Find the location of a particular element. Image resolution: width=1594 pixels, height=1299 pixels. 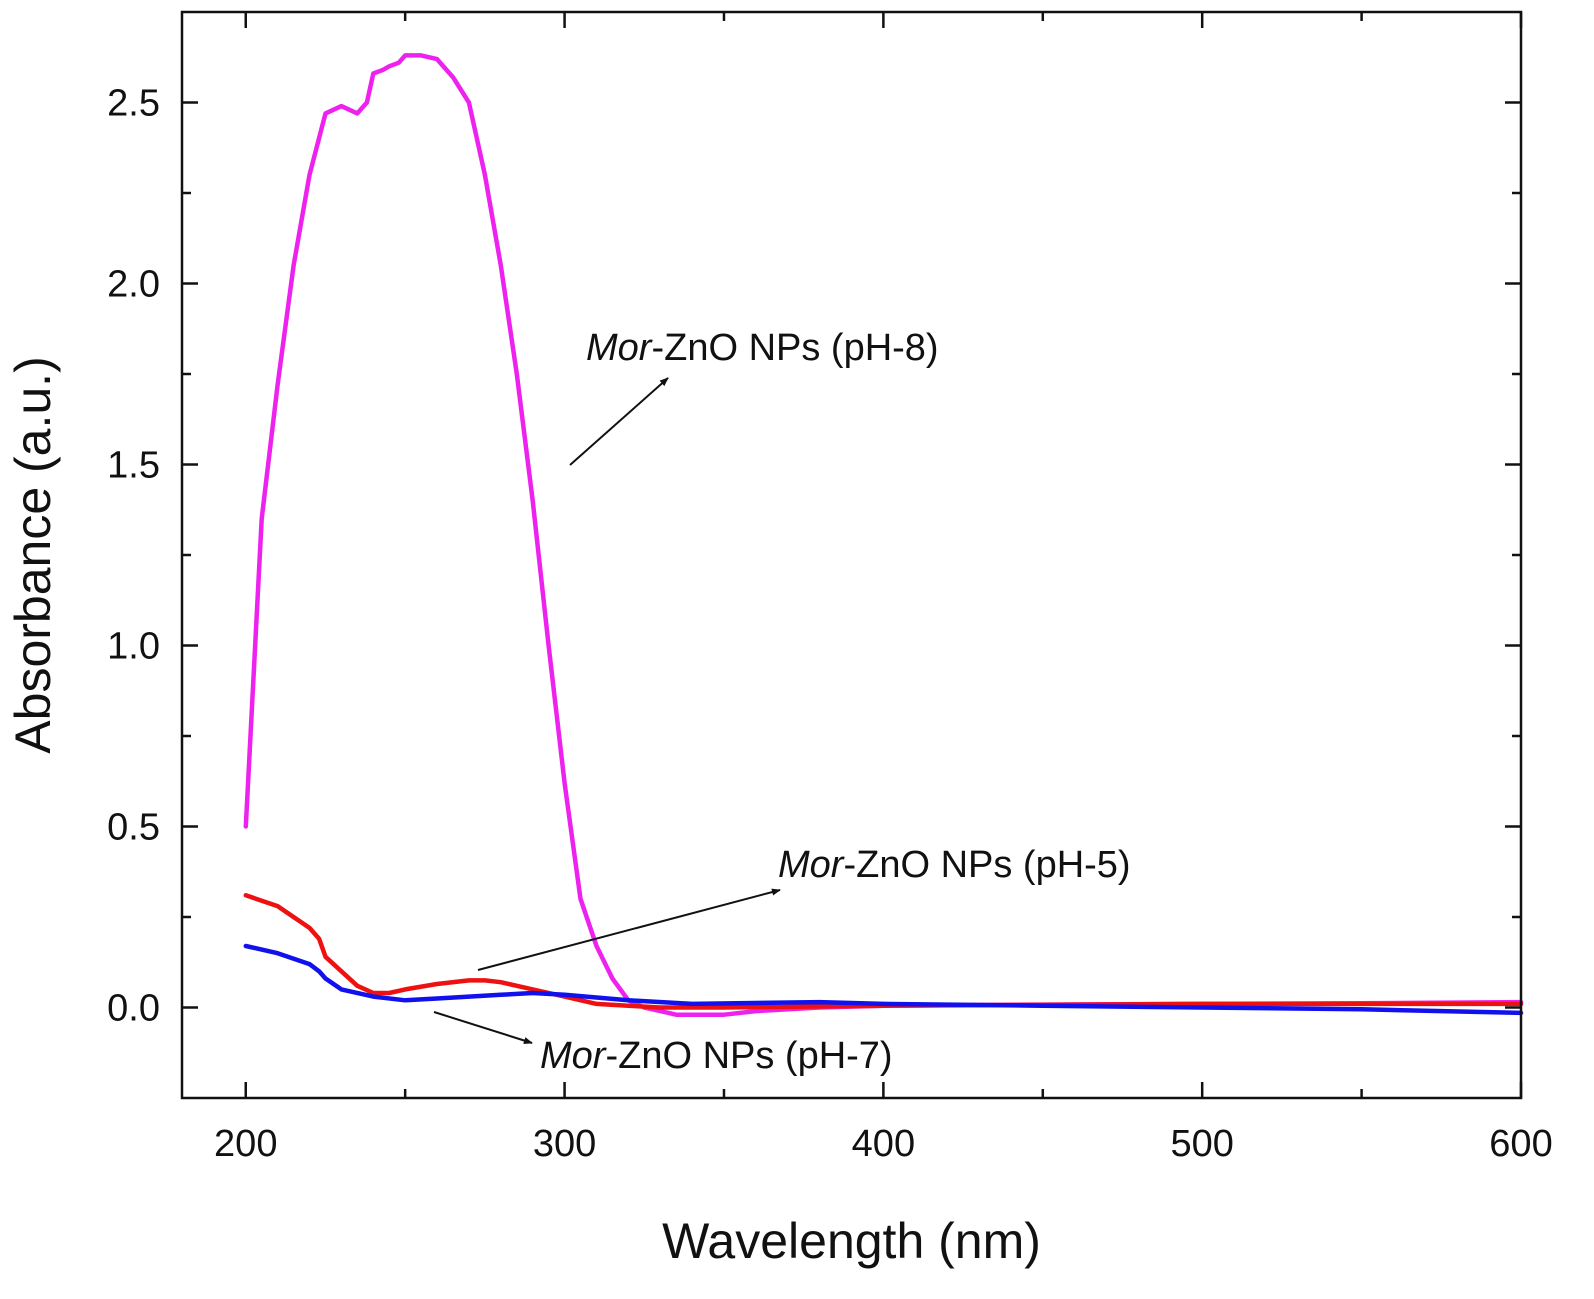

annotation-label: Mor-ZnO NPs (pH-5) is located at coordinates (954, 865).